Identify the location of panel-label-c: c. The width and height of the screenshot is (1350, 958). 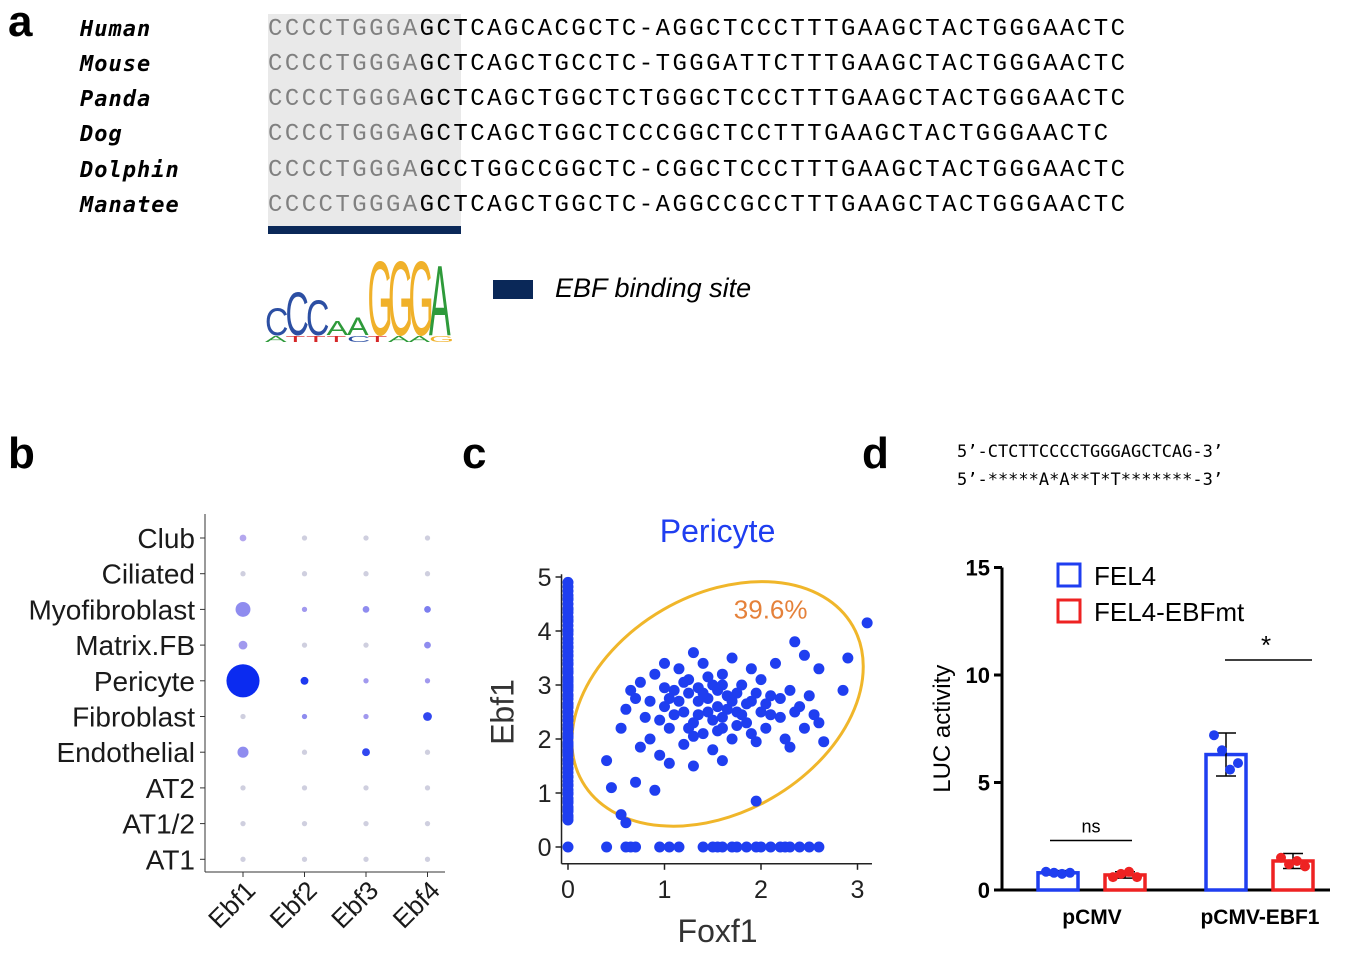
(474, 453).